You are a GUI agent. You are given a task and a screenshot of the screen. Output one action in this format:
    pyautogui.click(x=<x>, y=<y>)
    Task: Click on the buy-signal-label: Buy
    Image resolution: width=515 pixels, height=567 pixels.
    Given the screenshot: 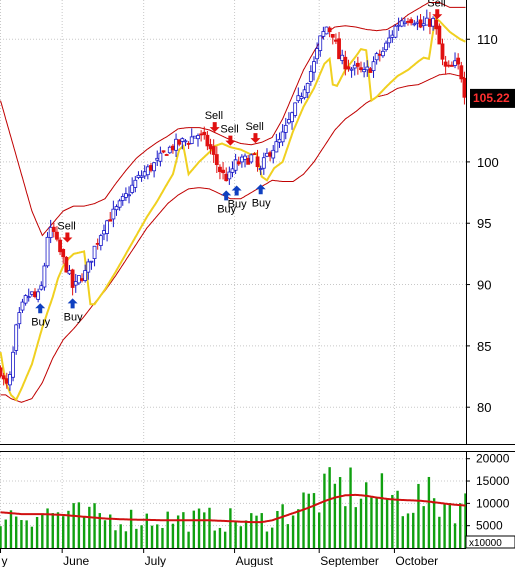 What is the action you would take?
    pyautogui.click(x=226, y=209)
    